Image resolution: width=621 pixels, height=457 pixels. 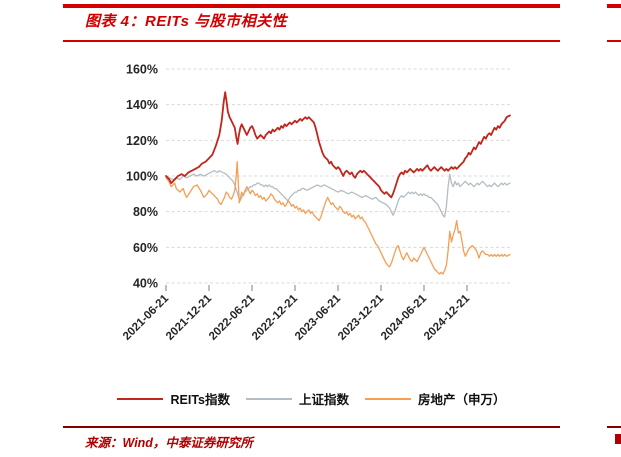 What do you see at coordinates (297, 398) in the screenshot?
I see `legend-item-sse: 上证指数` at bounding box center [297, 398].